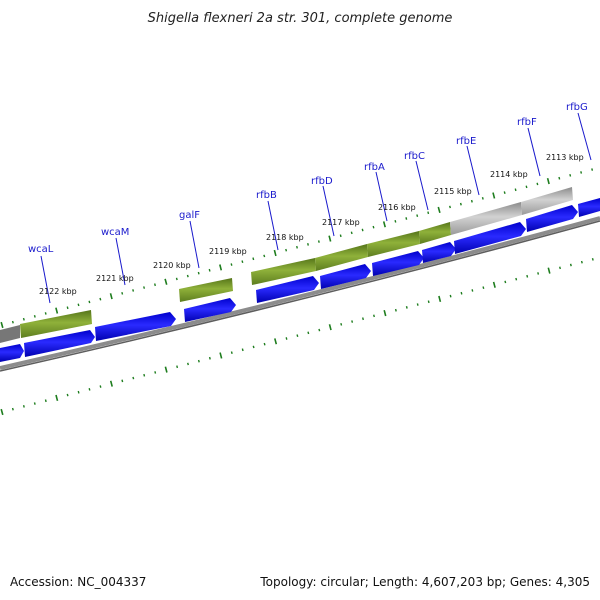 The width and height of the screenshot is (600, 600). What do you see at coordinates (341, 222) in the screenshot?
I see `kbp-label: 2117 kbp` at bounding box center [341, 222].